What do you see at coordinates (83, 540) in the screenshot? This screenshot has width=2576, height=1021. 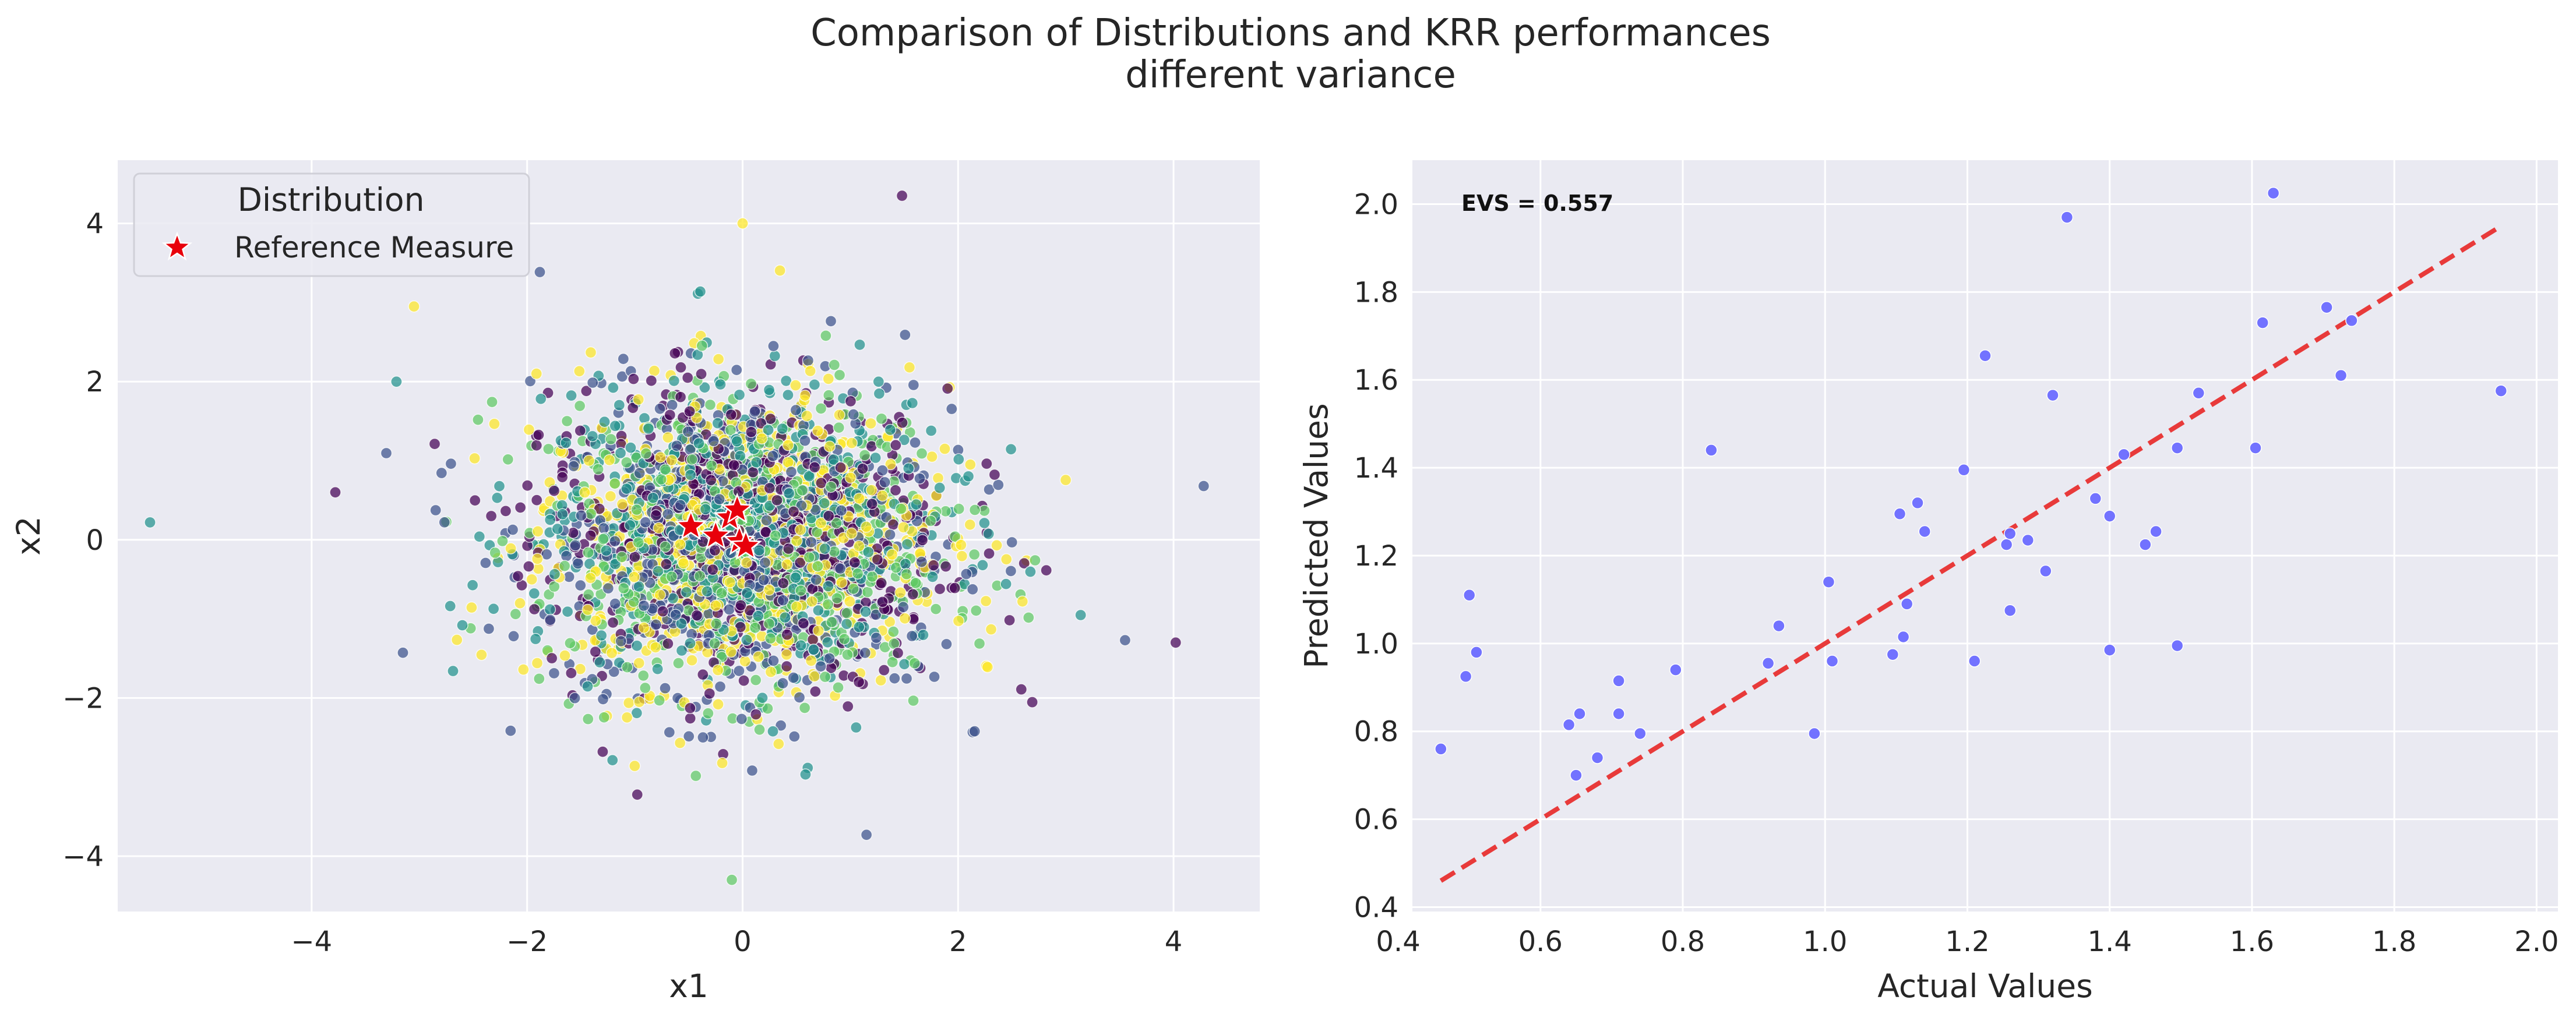 I see `left-y-tick-labels: −4 −2 0 2 4` at bounding box center [83, 540].